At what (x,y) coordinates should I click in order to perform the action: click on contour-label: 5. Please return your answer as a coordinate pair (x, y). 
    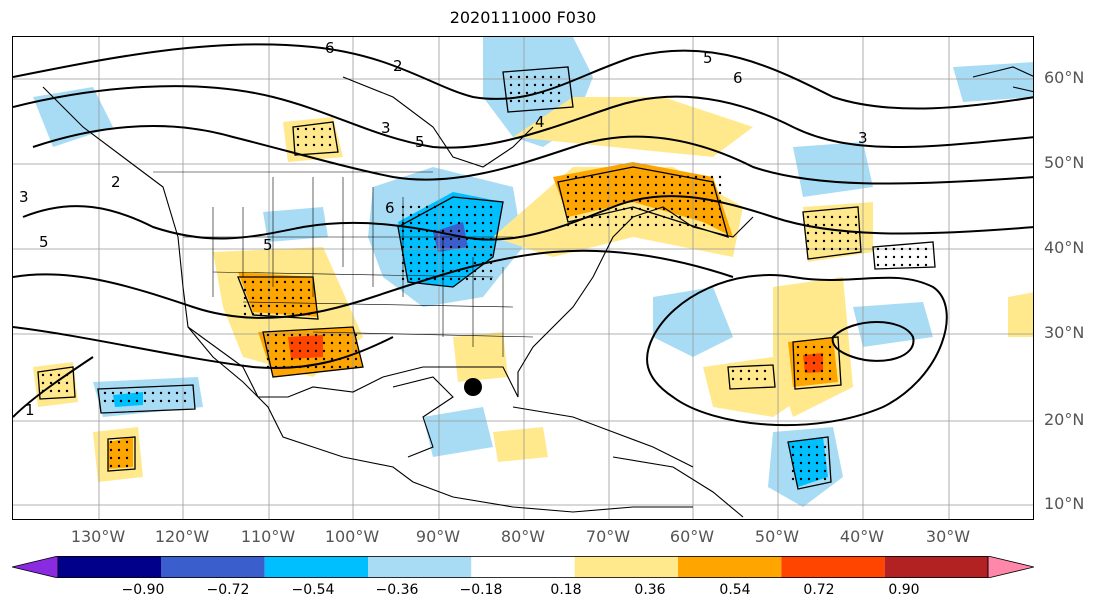
    Looking at the image, I should click on (420, 142).